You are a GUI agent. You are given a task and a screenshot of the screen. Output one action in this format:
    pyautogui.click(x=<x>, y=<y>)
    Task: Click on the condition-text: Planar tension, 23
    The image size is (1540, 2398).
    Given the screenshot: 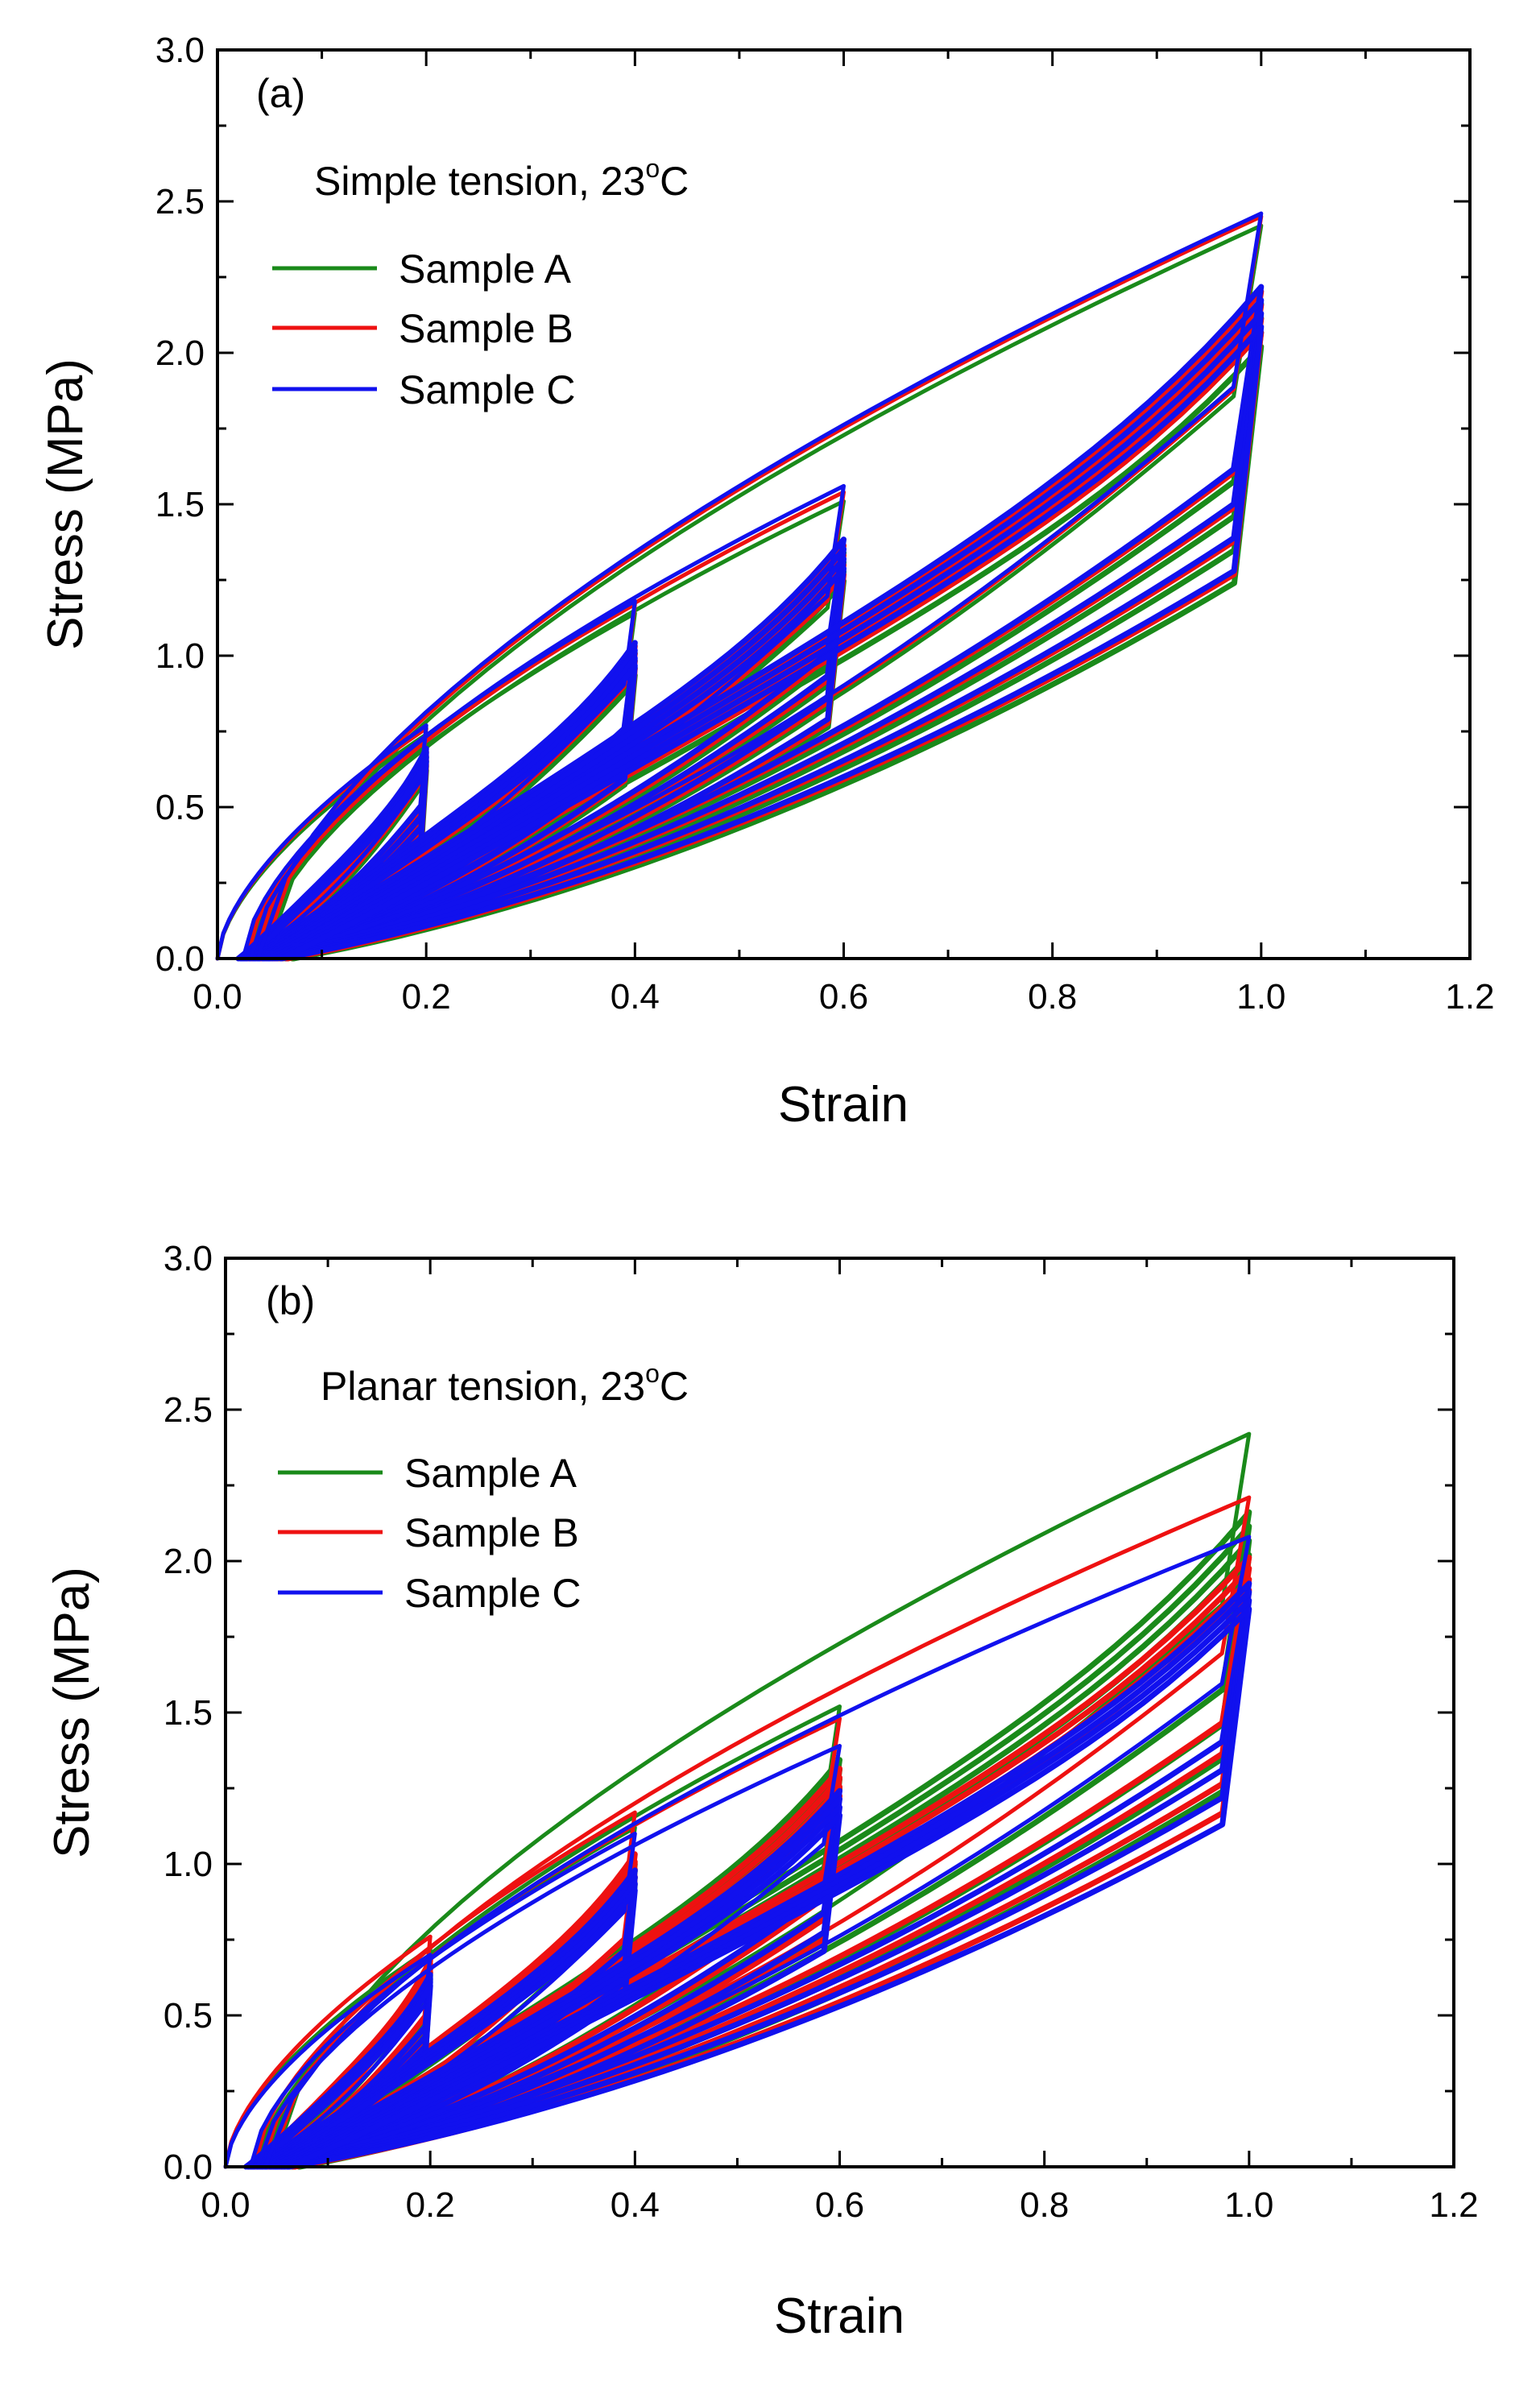 What is the action you would take?
    pyautogui.click(x=483, y=1386)
    